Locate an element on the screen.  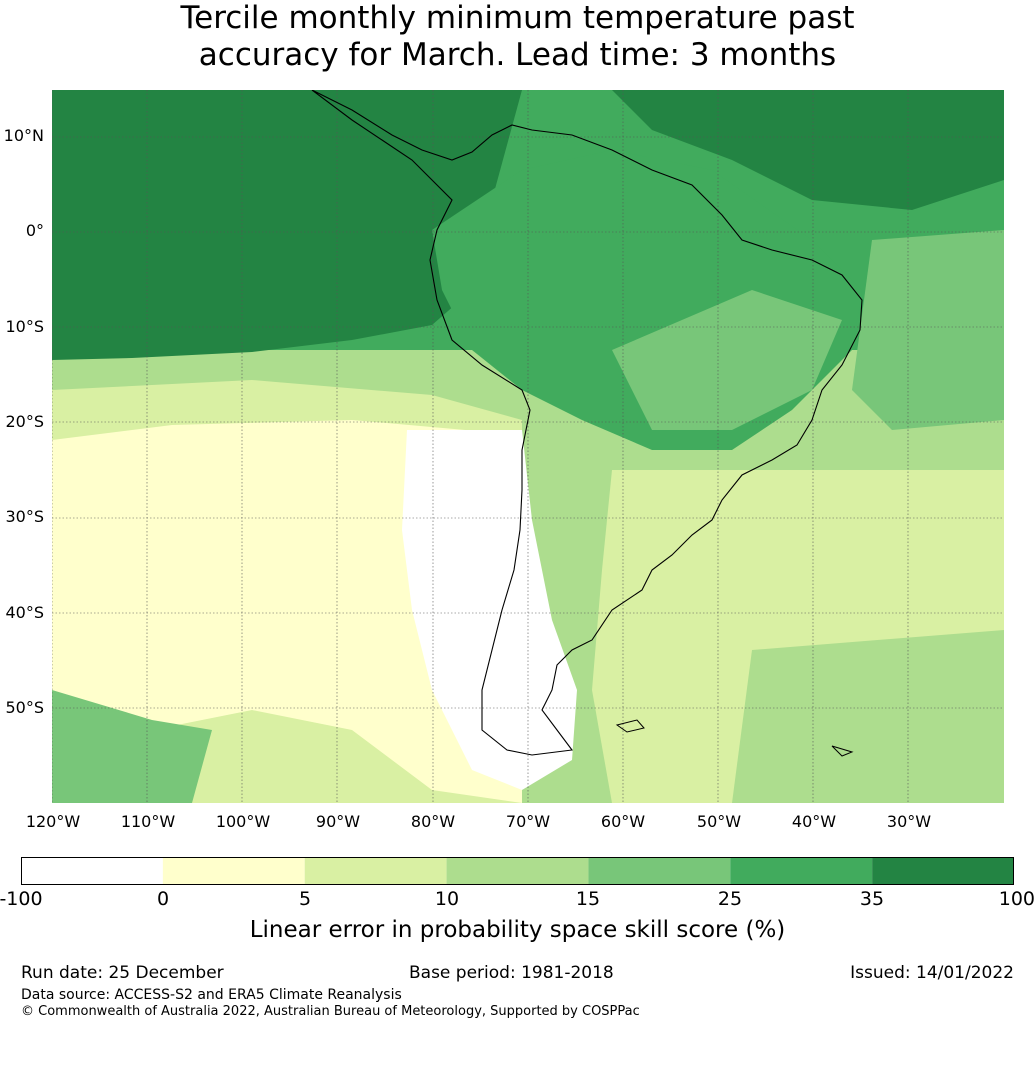
lon-label-80w: 80°W is located at coordinates (433, 821).